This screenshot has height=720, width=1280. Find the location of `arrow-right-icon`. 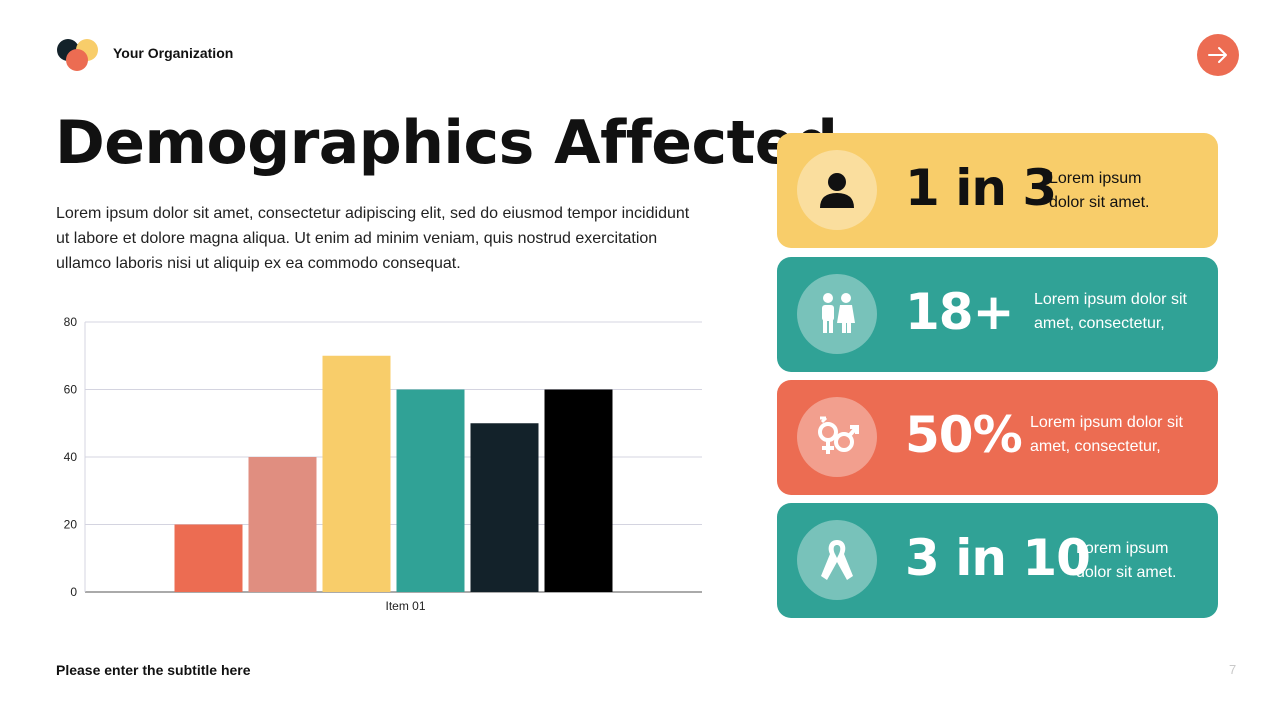

arrow-right-icon is located at coordinates (1217, 55).